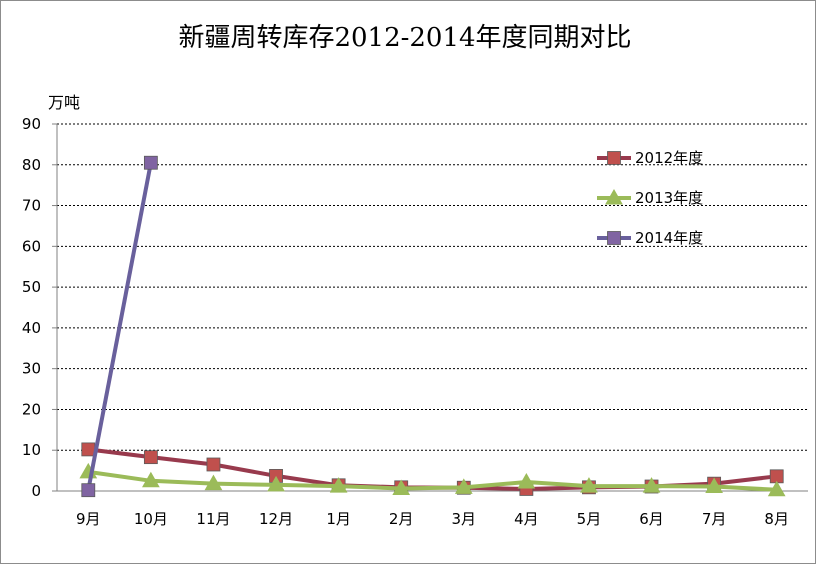 This screenshot has height=564, width=816. What do you see at coordinates (669, 158) in the screenshot?
I see `legend-label: 2012年度` at bounding box center [669, 158].